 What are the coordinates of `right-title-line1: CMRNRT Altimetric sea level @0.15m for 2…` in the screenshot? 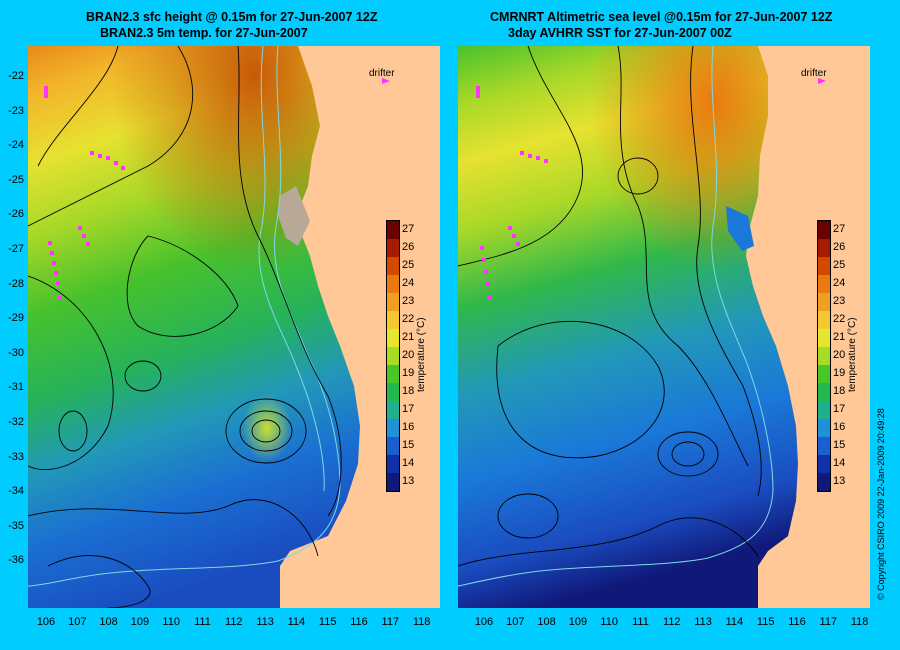 It's located at (661, 17).